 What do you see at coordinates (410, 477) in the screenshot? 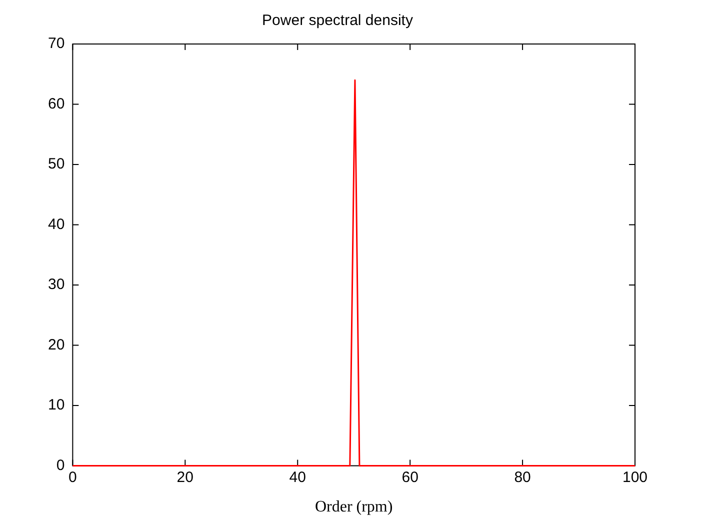
I see `x-tick-label: 60` at bounding box center [410, 477].